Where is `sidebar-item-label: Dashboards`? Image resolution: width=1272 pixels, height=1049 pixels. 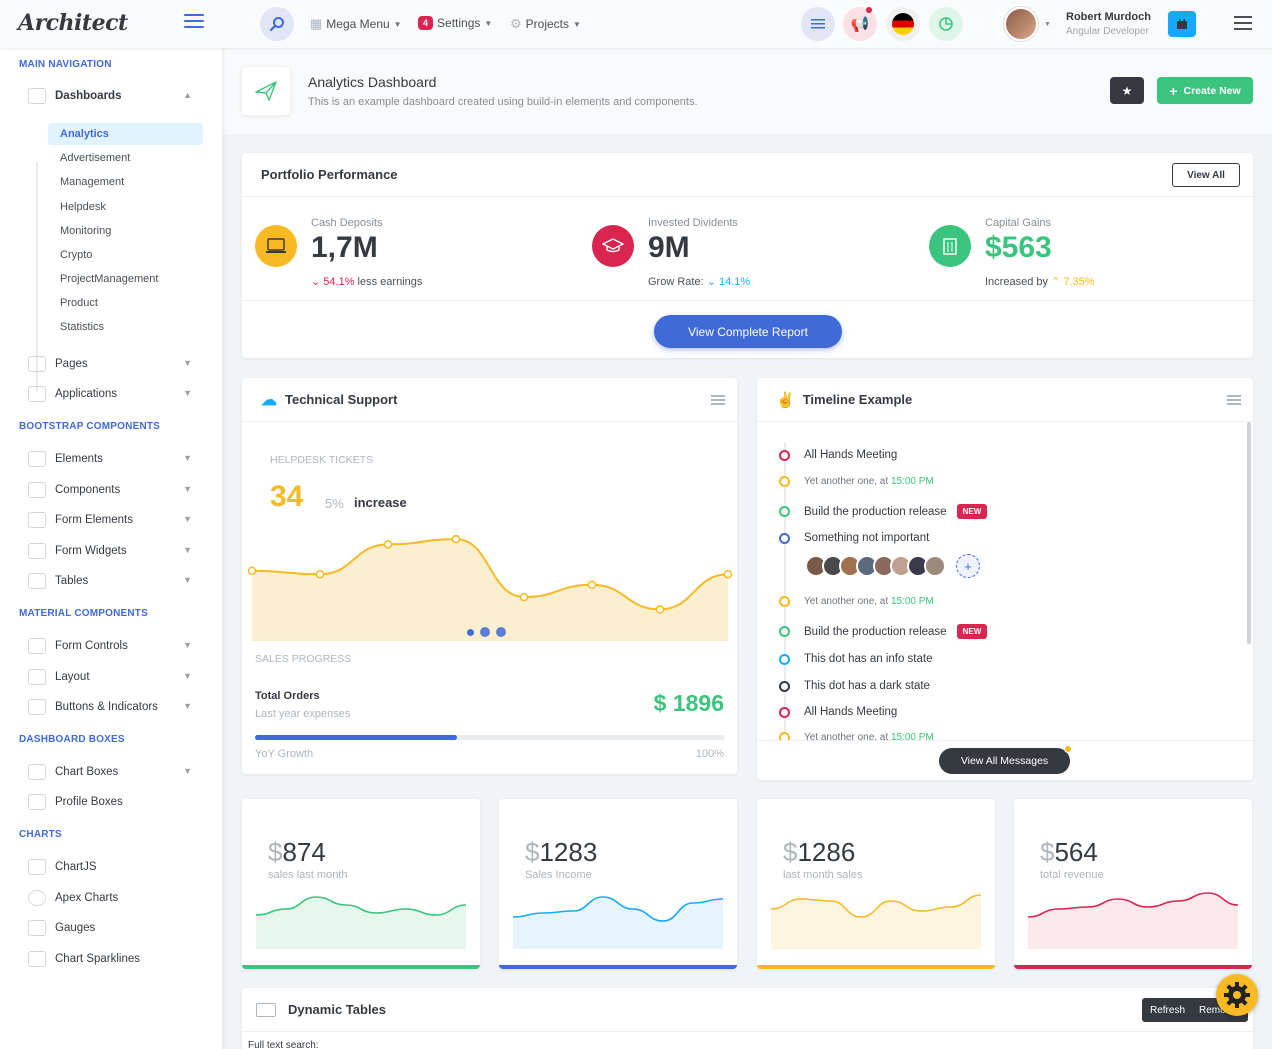
sidebar-item-label: Dashboards is located at coordinates (88, 96).